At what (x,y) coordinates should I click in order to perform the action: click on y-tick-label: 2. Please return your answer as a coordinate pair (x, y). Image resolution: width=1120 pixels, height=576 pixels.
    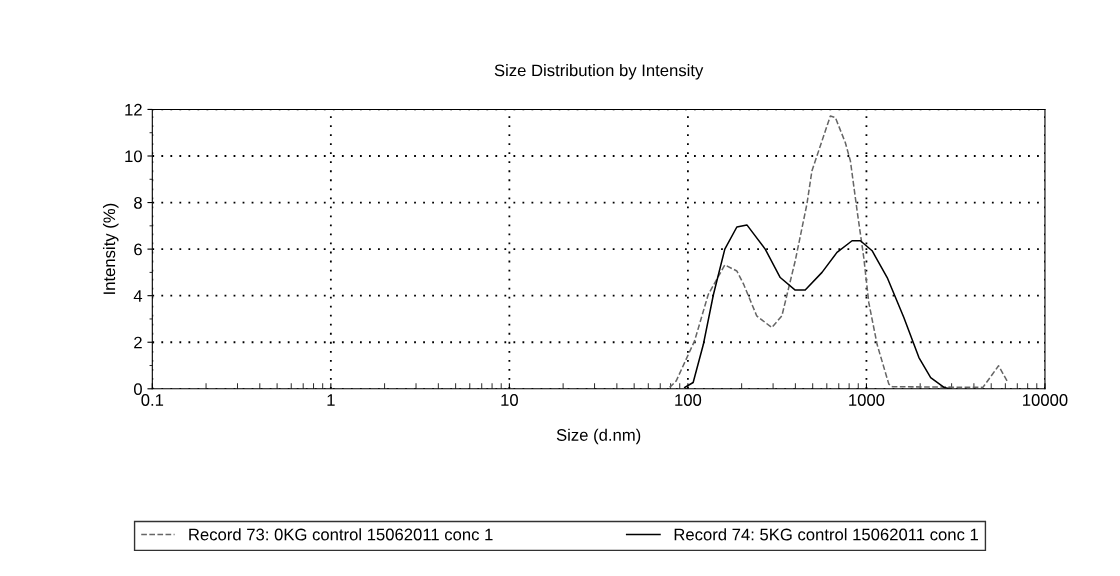
    Looking at the image, I should click on (138, 342).